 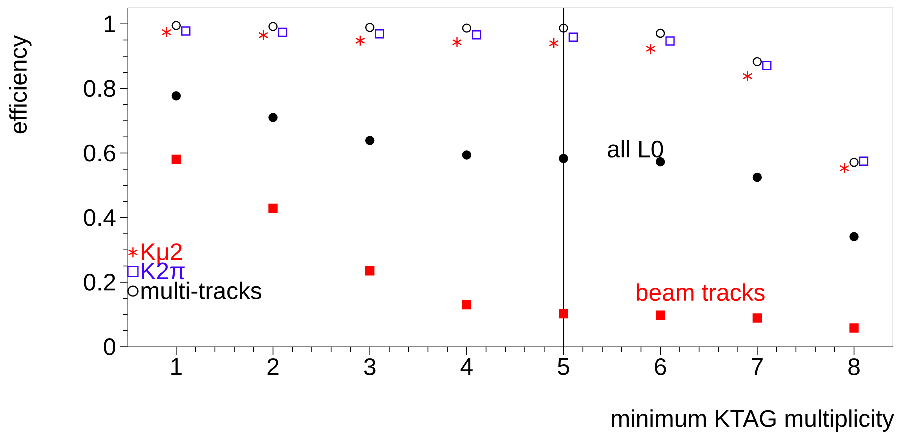 What do you see at coordinates (370, 367) in the screenshot?
I see `x-tick-label: 3` at bounding box center [370, 367].